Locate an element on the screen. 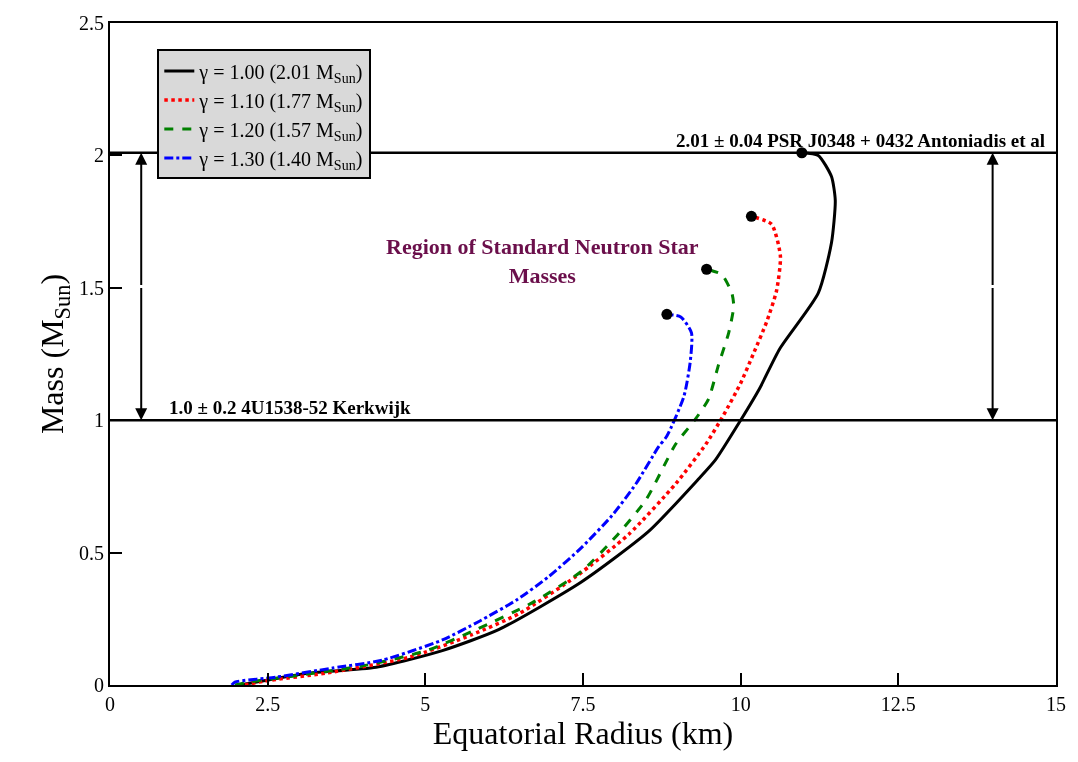 This screenshot has width=1078, height=762. x-tick-label: 2.5 is located at coordinates (268, 704).